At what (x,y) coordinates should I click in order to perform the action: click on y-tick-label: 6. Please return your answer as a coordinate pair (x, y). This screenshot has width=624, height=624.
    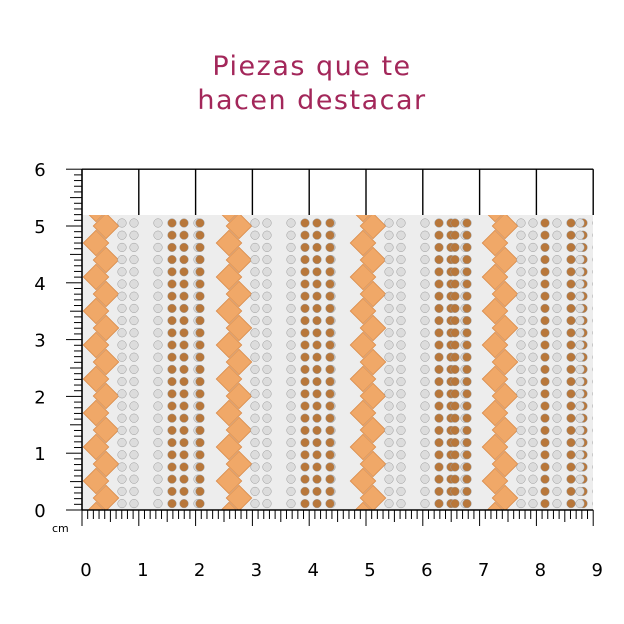
    Looking at the image, I should click on (39, 170).